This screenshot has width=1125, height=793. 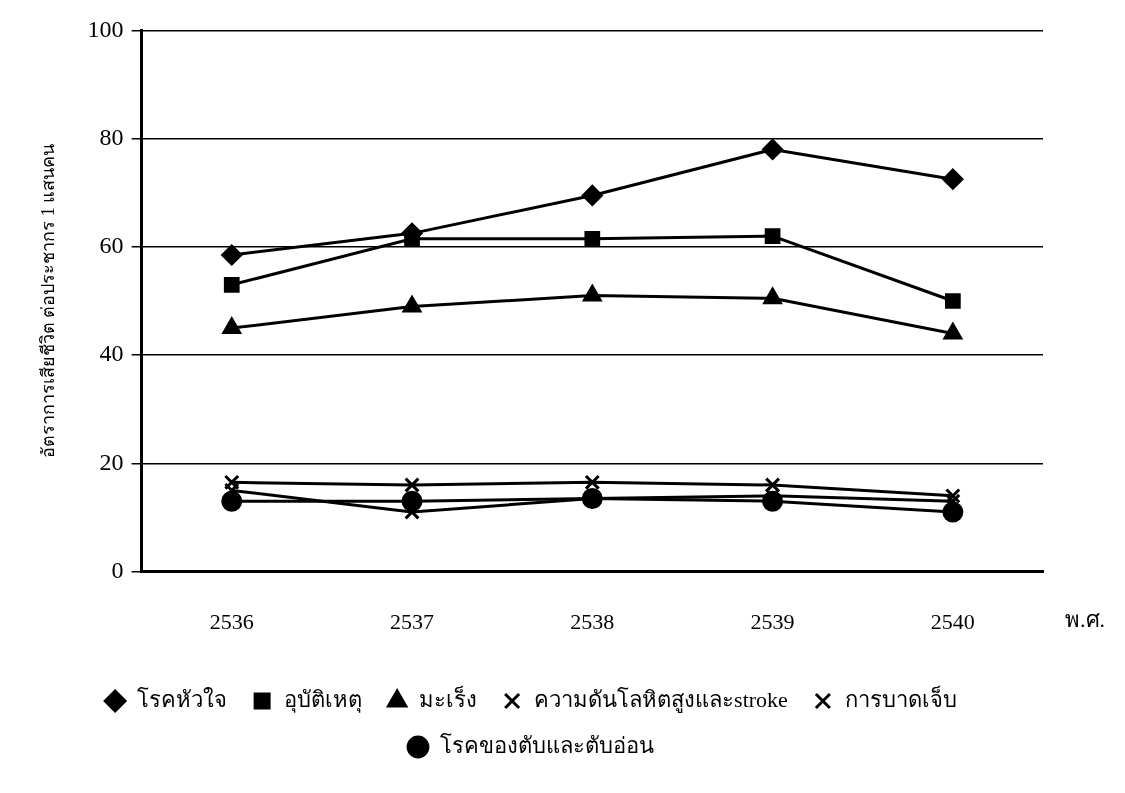 What do you see at coordinates (182, 699) in the screenshot?
I see `legend-label: โรคหัวใจ` at bounding box center [182, 699].